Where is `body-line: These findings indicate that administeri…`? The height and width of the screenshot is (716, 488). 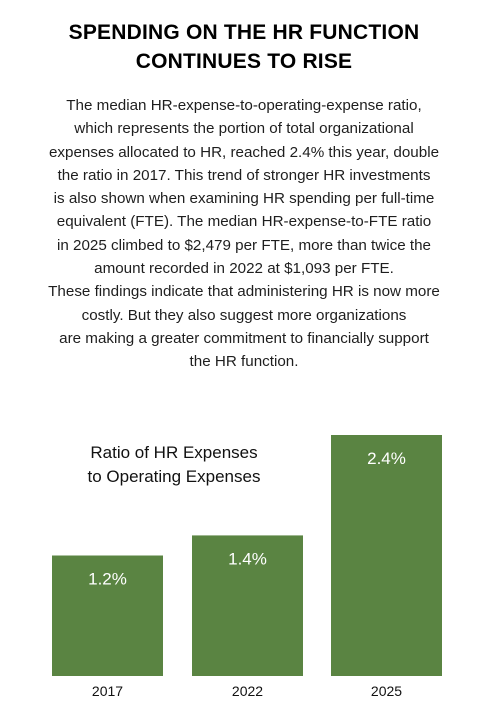
body-line: These findings indicate that administeri… is located at coordinates (244, 292).